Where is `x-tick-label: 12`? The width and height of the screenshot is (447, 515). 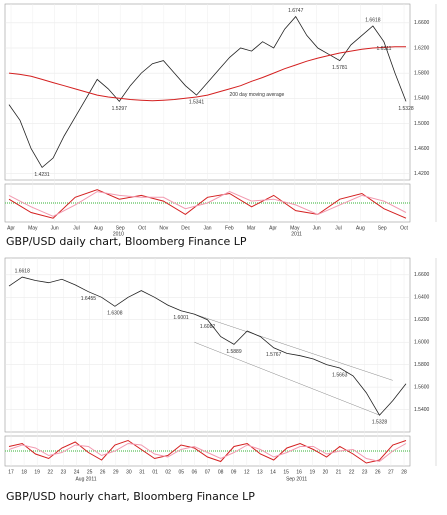 x-tick-label: 12 is located at coordinates (247, 472).